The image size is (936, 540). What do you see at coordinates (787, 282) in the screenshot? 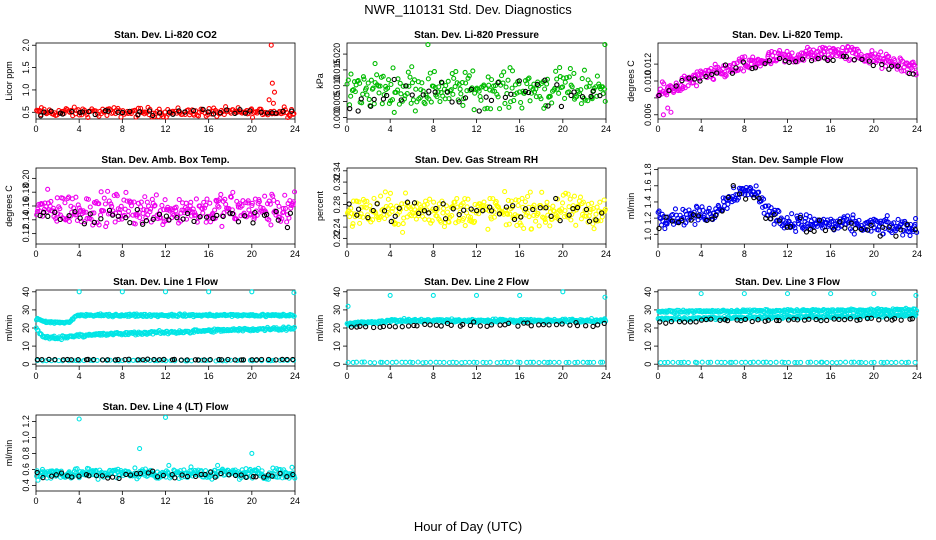
I see `panel-title: Stan. Dev. Line 3 Flow` at bounding box center [787, 282].